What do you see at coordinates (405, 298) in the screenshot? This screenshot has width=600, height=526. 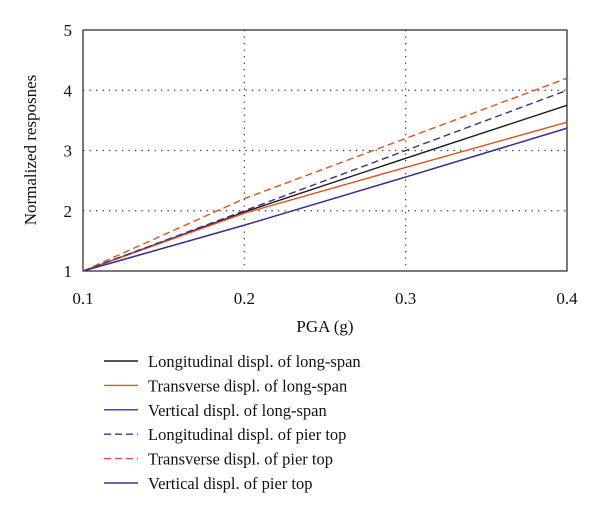 I see `x-tick-label: 0.3` at bounding box center [405, 298].